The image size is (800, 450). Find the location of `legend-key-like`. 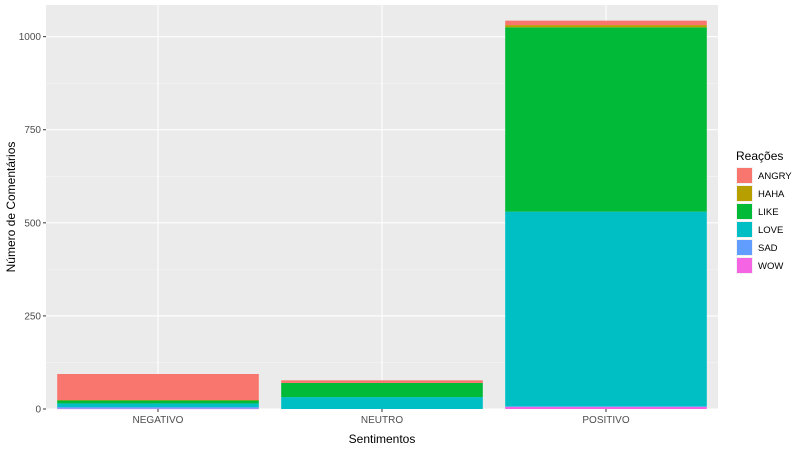

legend-key-like is located at coordinates (744, 211).